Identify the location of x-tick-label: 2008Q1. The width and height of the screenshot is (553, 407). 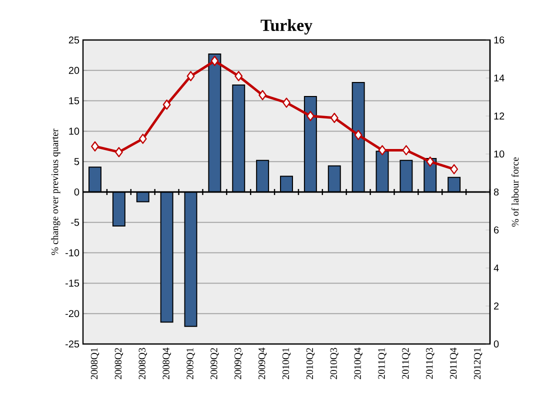
(95, 364).